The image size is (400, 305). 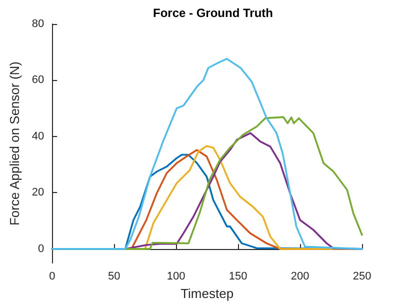 I want to click on y-tick-label: 20, so click(x=38, y=192).